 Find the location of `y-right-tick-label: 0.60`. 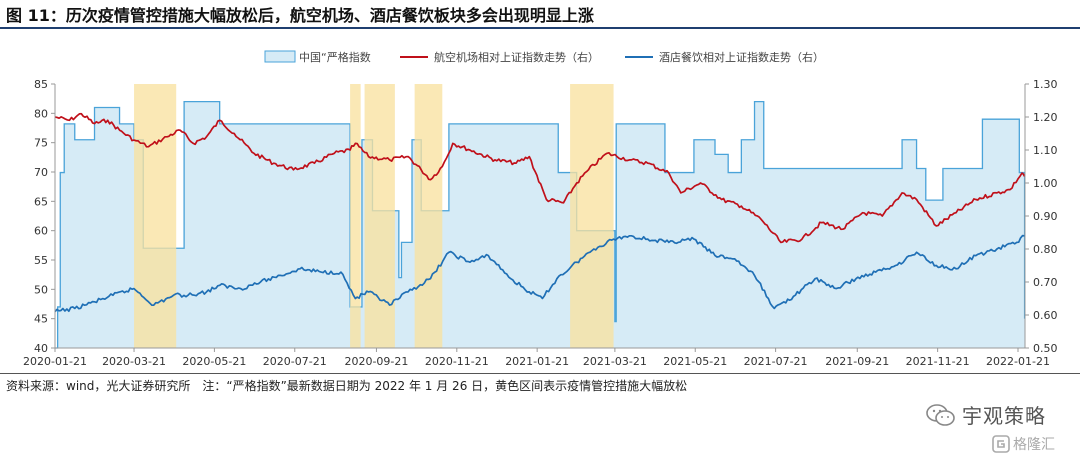

y-right-tick-label: 0.60 is located at coordinates (1045, 315).